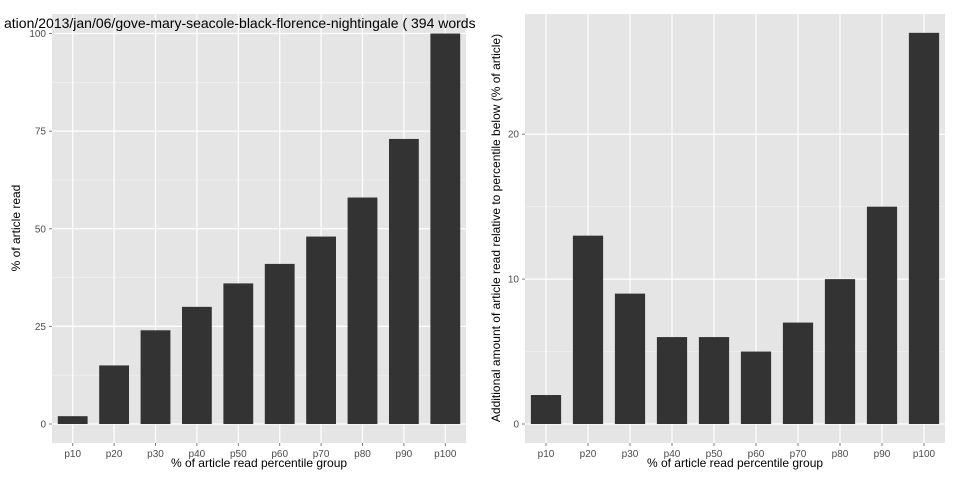  What do you see at coordinates (514, 280) in the screenshot?
I see `y-tick-label: 10` at bounding box center [514, 280].